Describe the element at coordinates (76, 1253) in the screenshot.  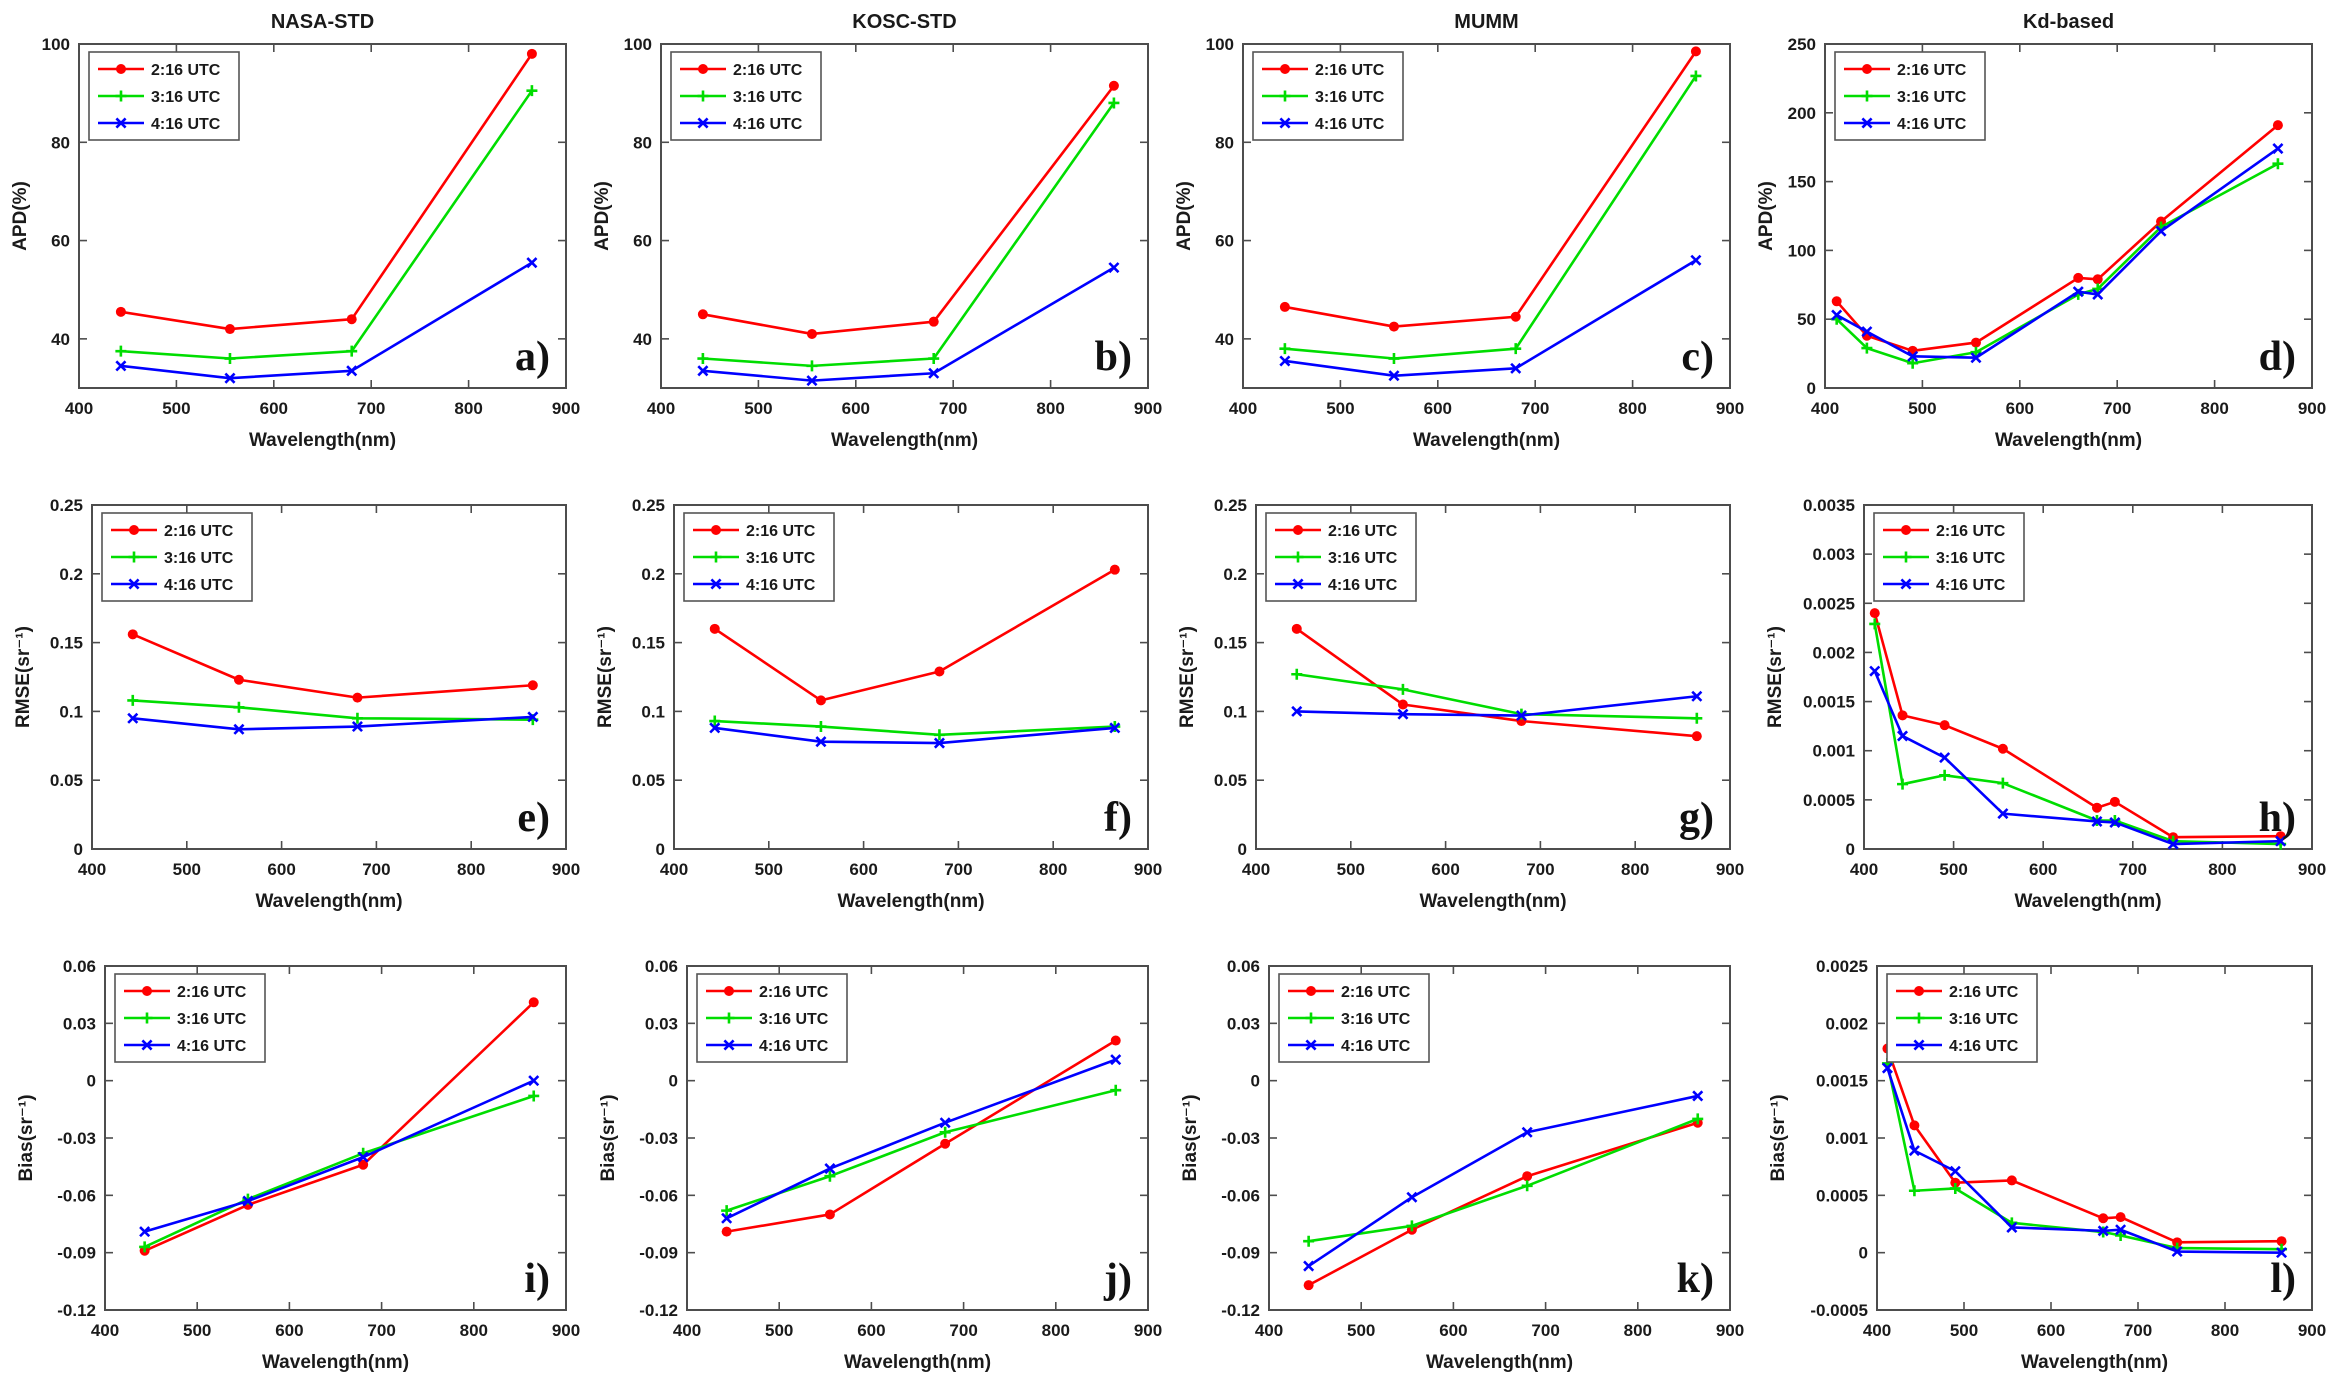
I see `y-tick-label: -0.09` at that location.